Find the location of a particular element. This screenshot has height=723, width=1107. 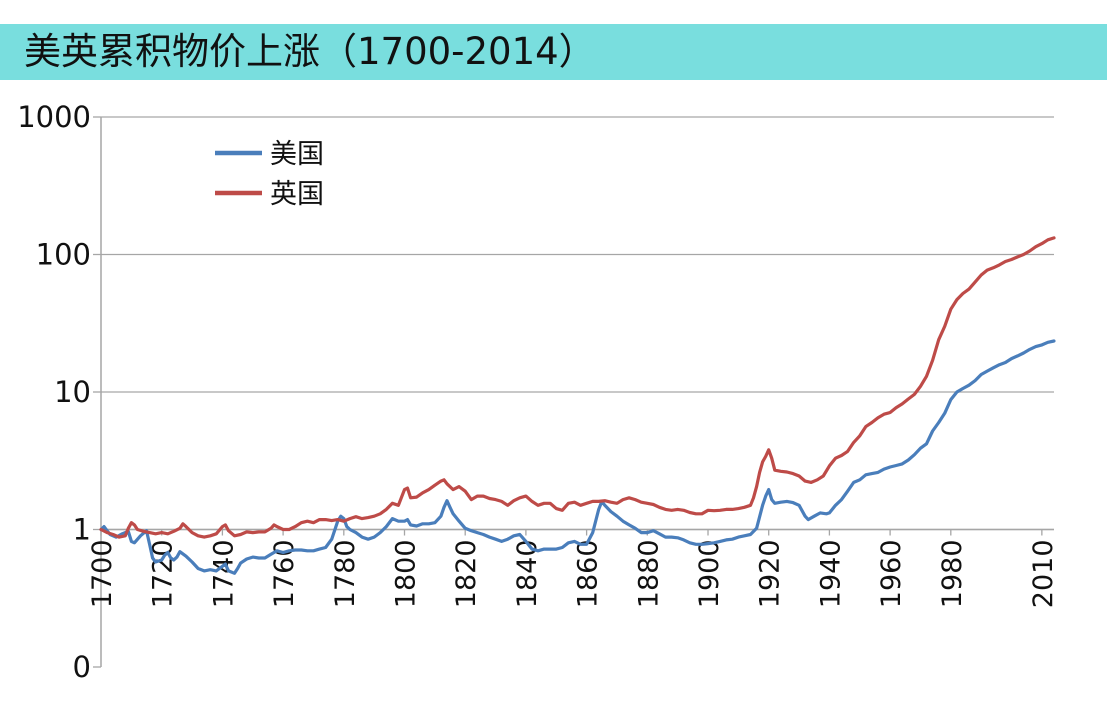

y-tick-label: 1 is located at coordinates (82, 530).